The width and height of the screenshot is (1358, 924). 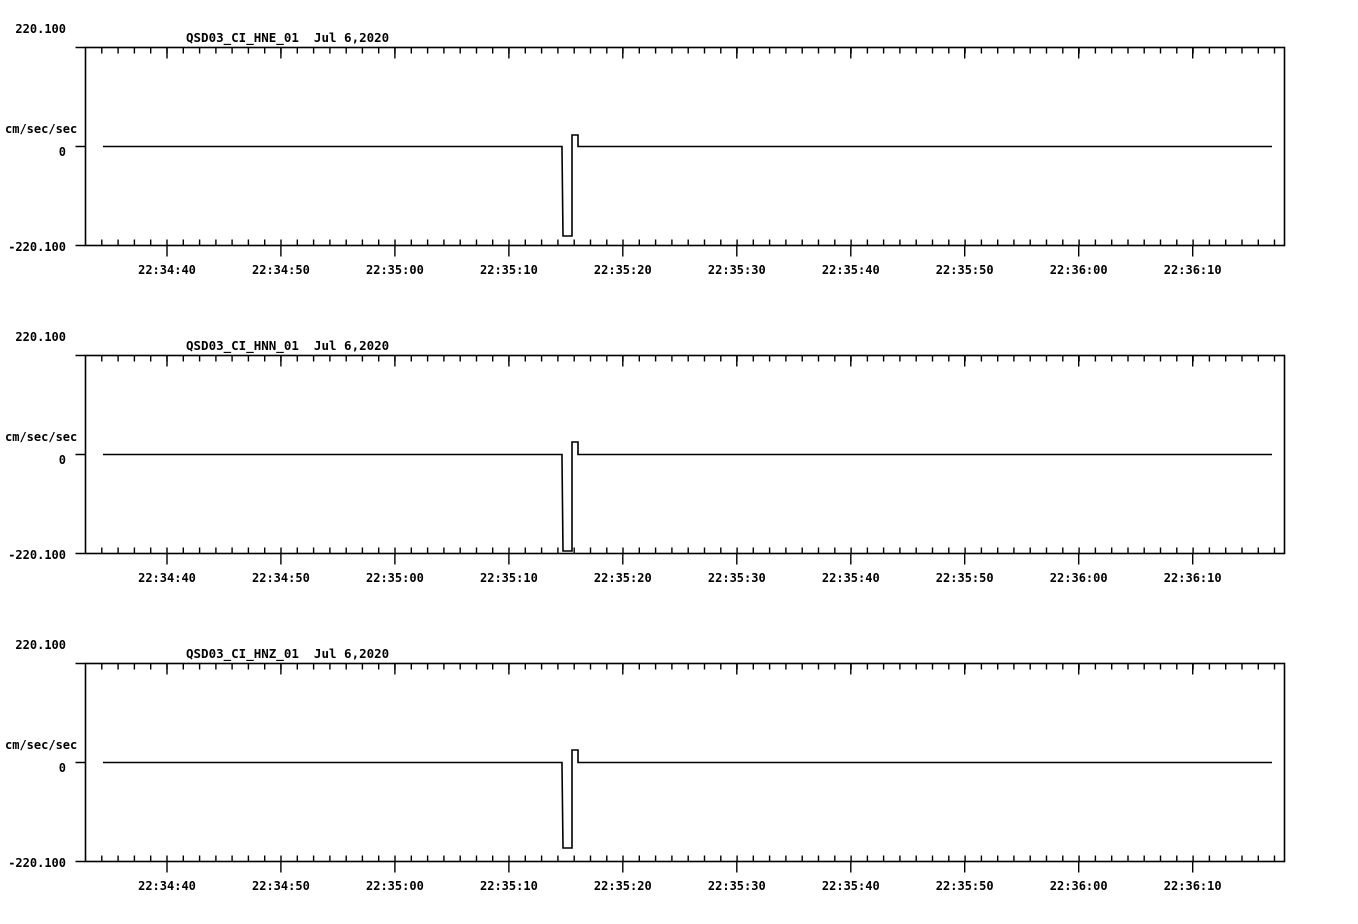 I want to click on panel-title-hne: QSD03_CI_HNE_01 Jul 6,2020, so click(x=287, y=38).